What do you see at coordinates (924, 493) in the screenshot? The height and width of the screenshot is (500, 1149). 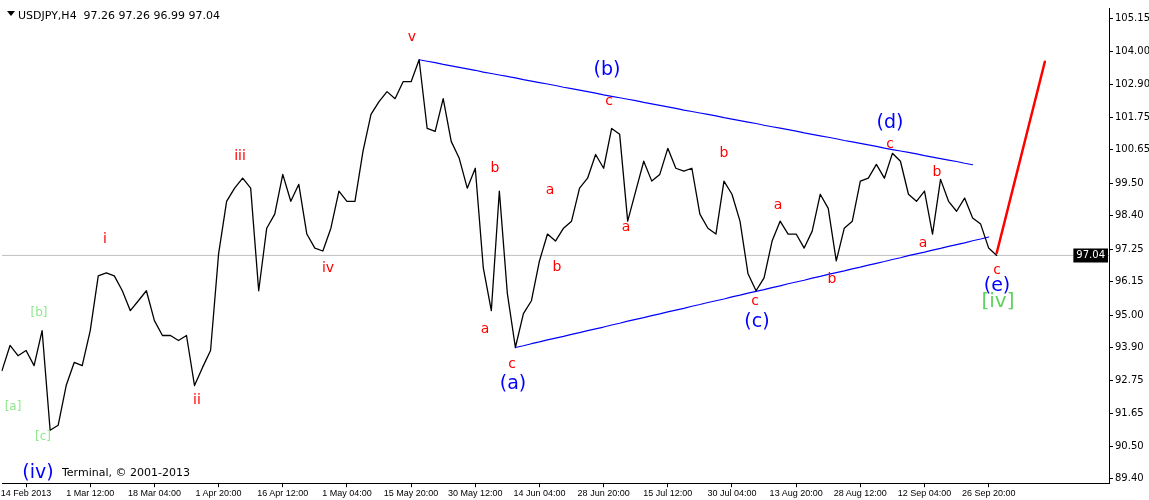 I see `x-tick-label: 12 Sep 04:00` at bounding box center [924, 493].